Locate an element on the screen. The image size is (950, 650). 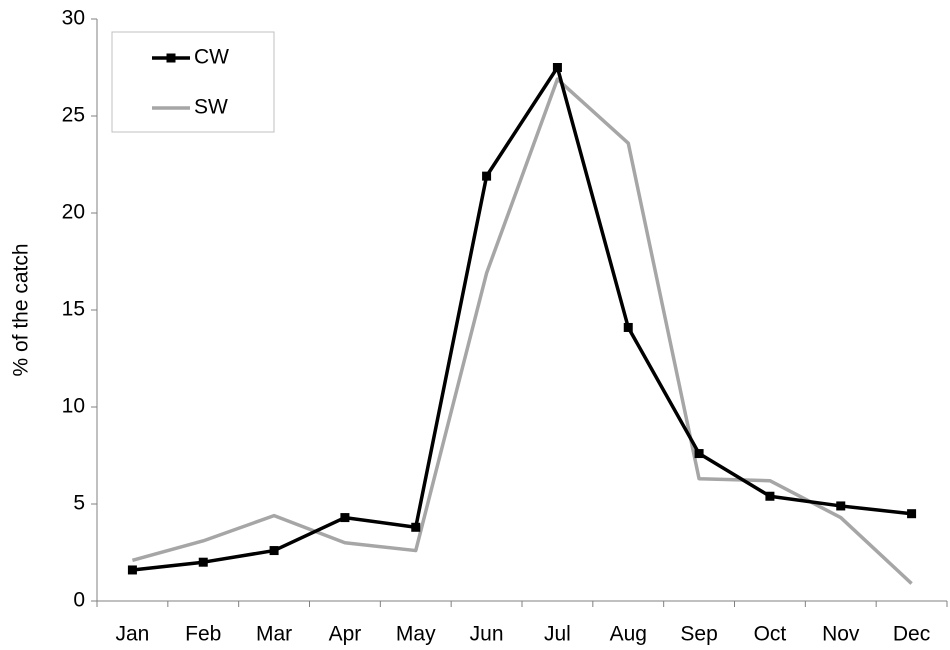
x-tick-label: Jan is located at coordinates (132, 634).